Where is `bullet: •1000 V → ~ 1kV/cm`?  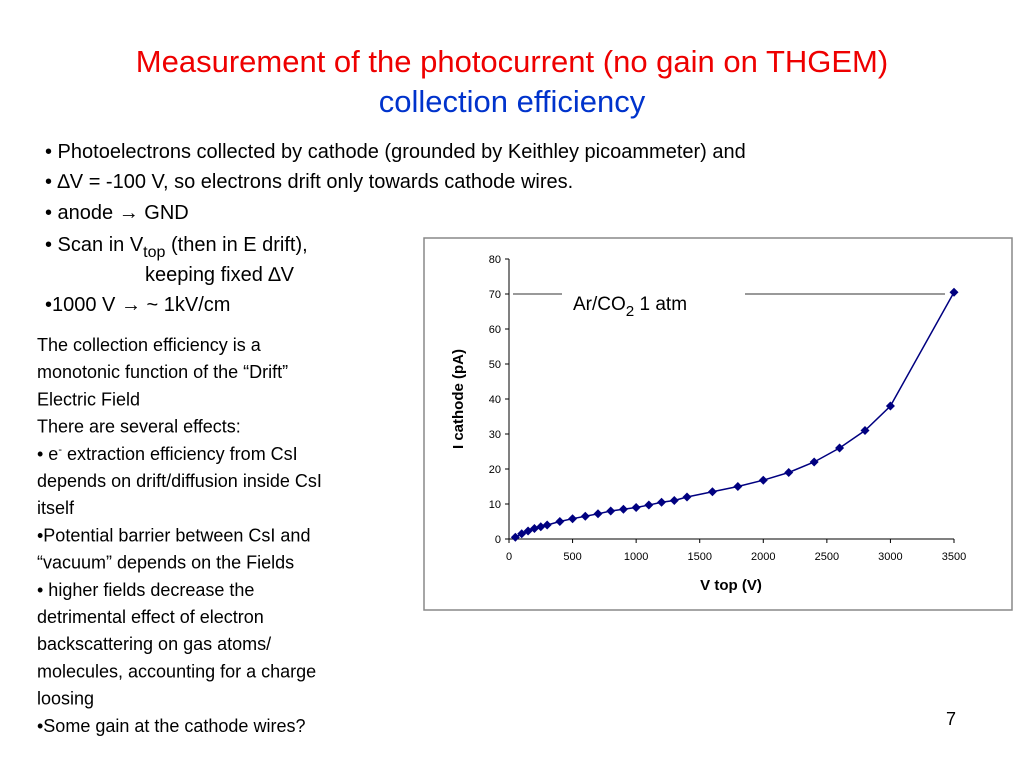 bullet: •1000 V → ~ 1kV/cm is located at coordinates (137, 305).